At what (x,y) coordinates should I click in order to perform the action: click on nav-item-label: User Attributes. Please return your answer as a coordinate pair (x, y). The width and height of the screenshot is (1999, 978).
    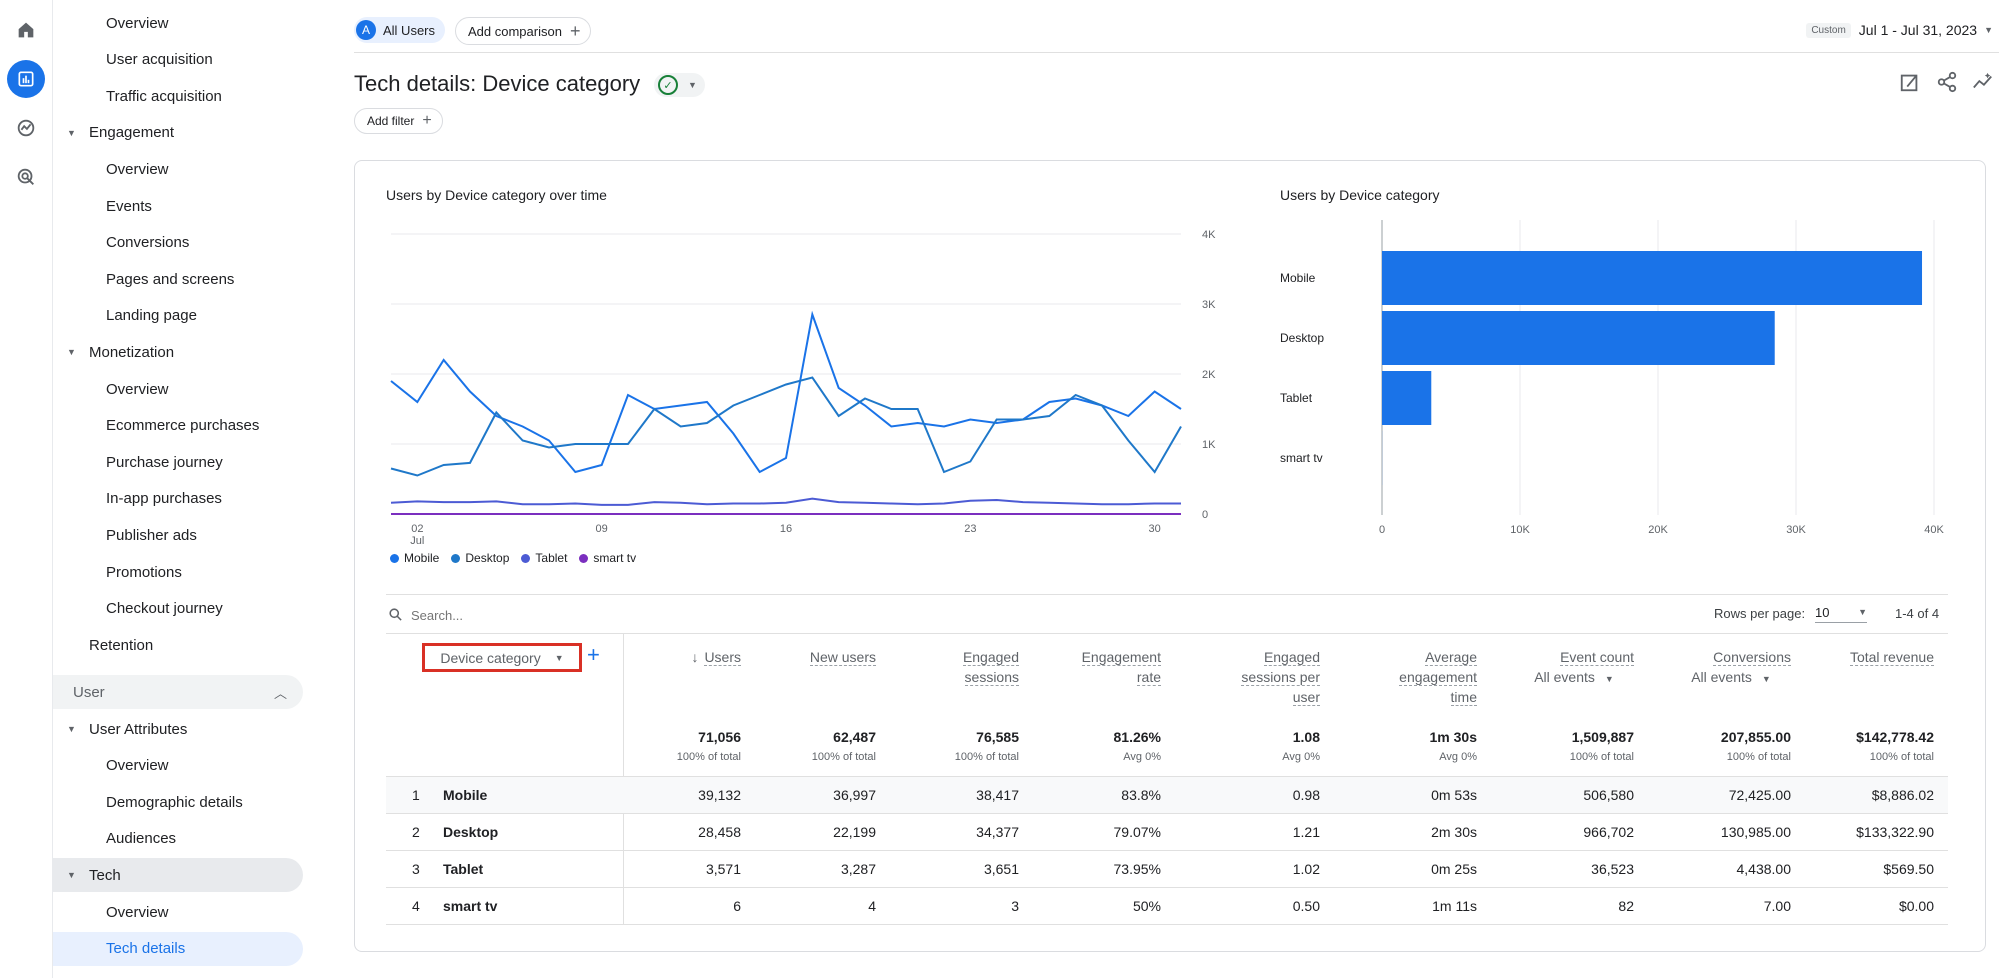
    Looking at the image, I should click on (138, 729).